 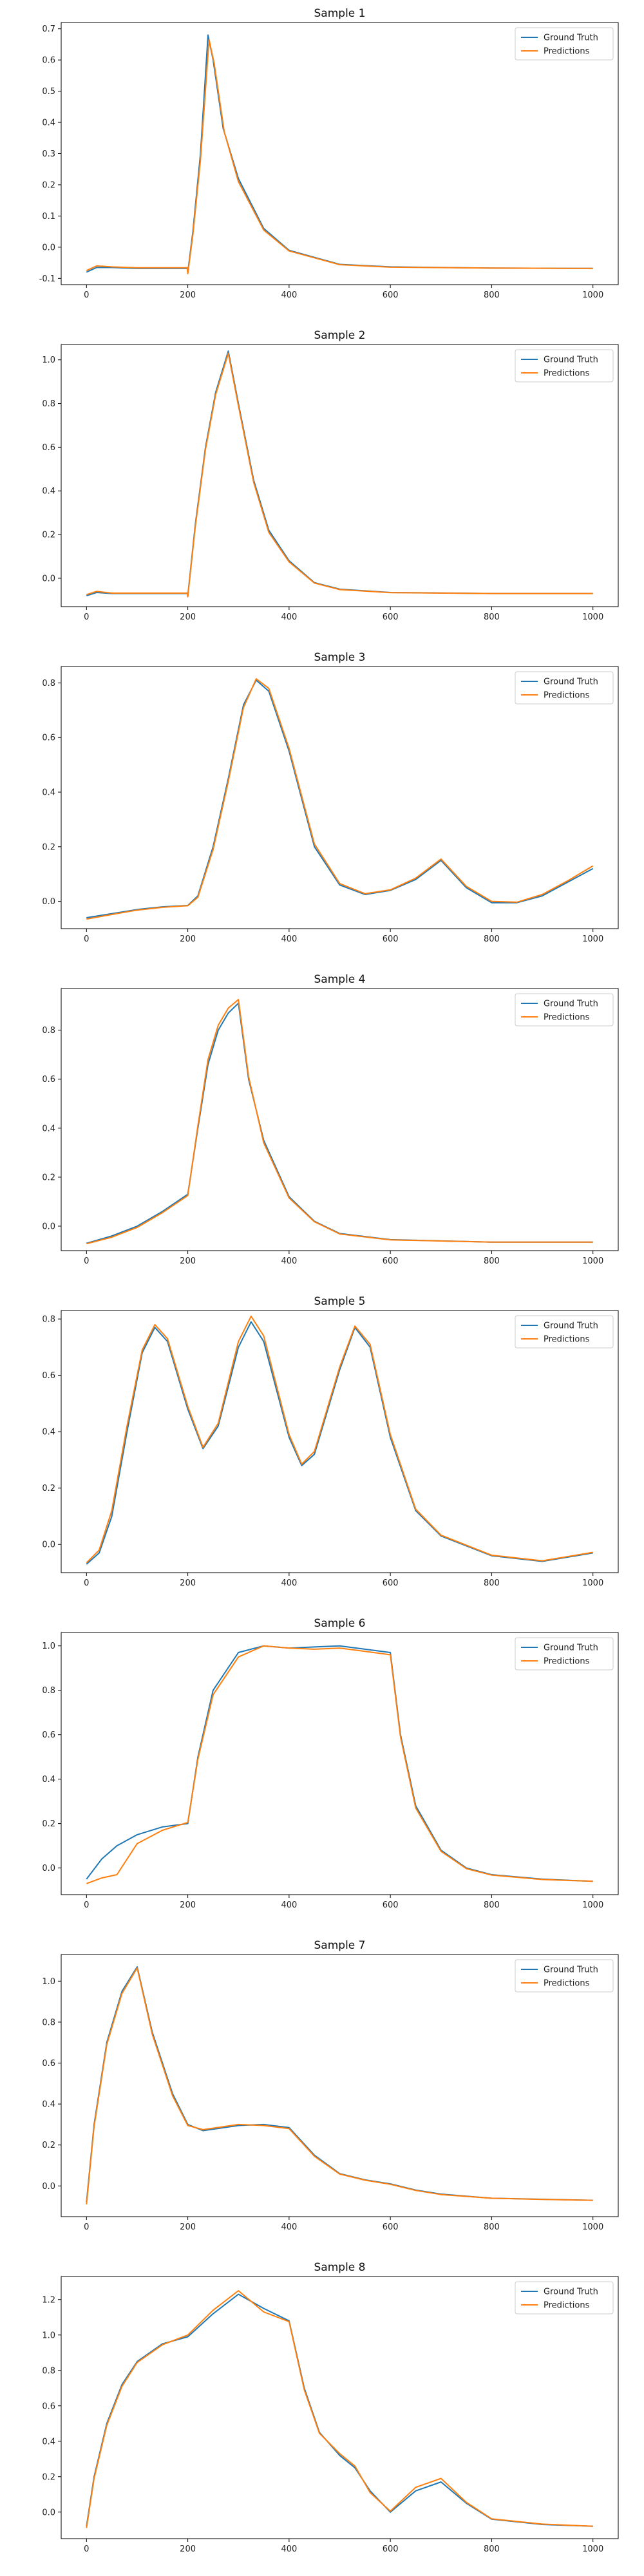 What do you see at coordinates (48, 92) in the screenshot?
I see `y-tick-label: 0.5` at bounding box center [48, 92].